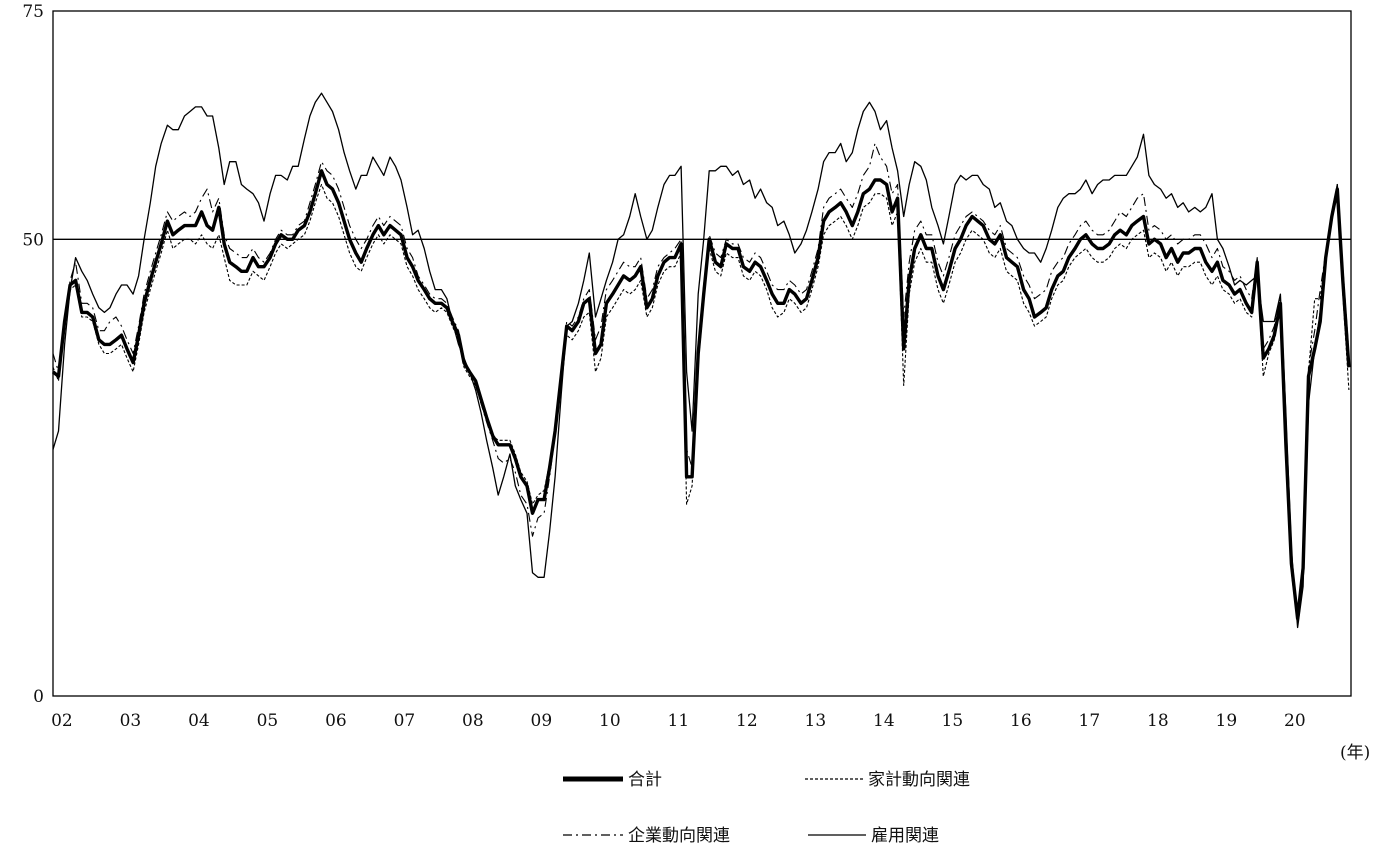 Image resolution: width=1385 pixels, height=847 pixels. Describe the element at coordinates (1355, 753) in the screenshot. I see `x-axis-unit-label: (年)` at that location.